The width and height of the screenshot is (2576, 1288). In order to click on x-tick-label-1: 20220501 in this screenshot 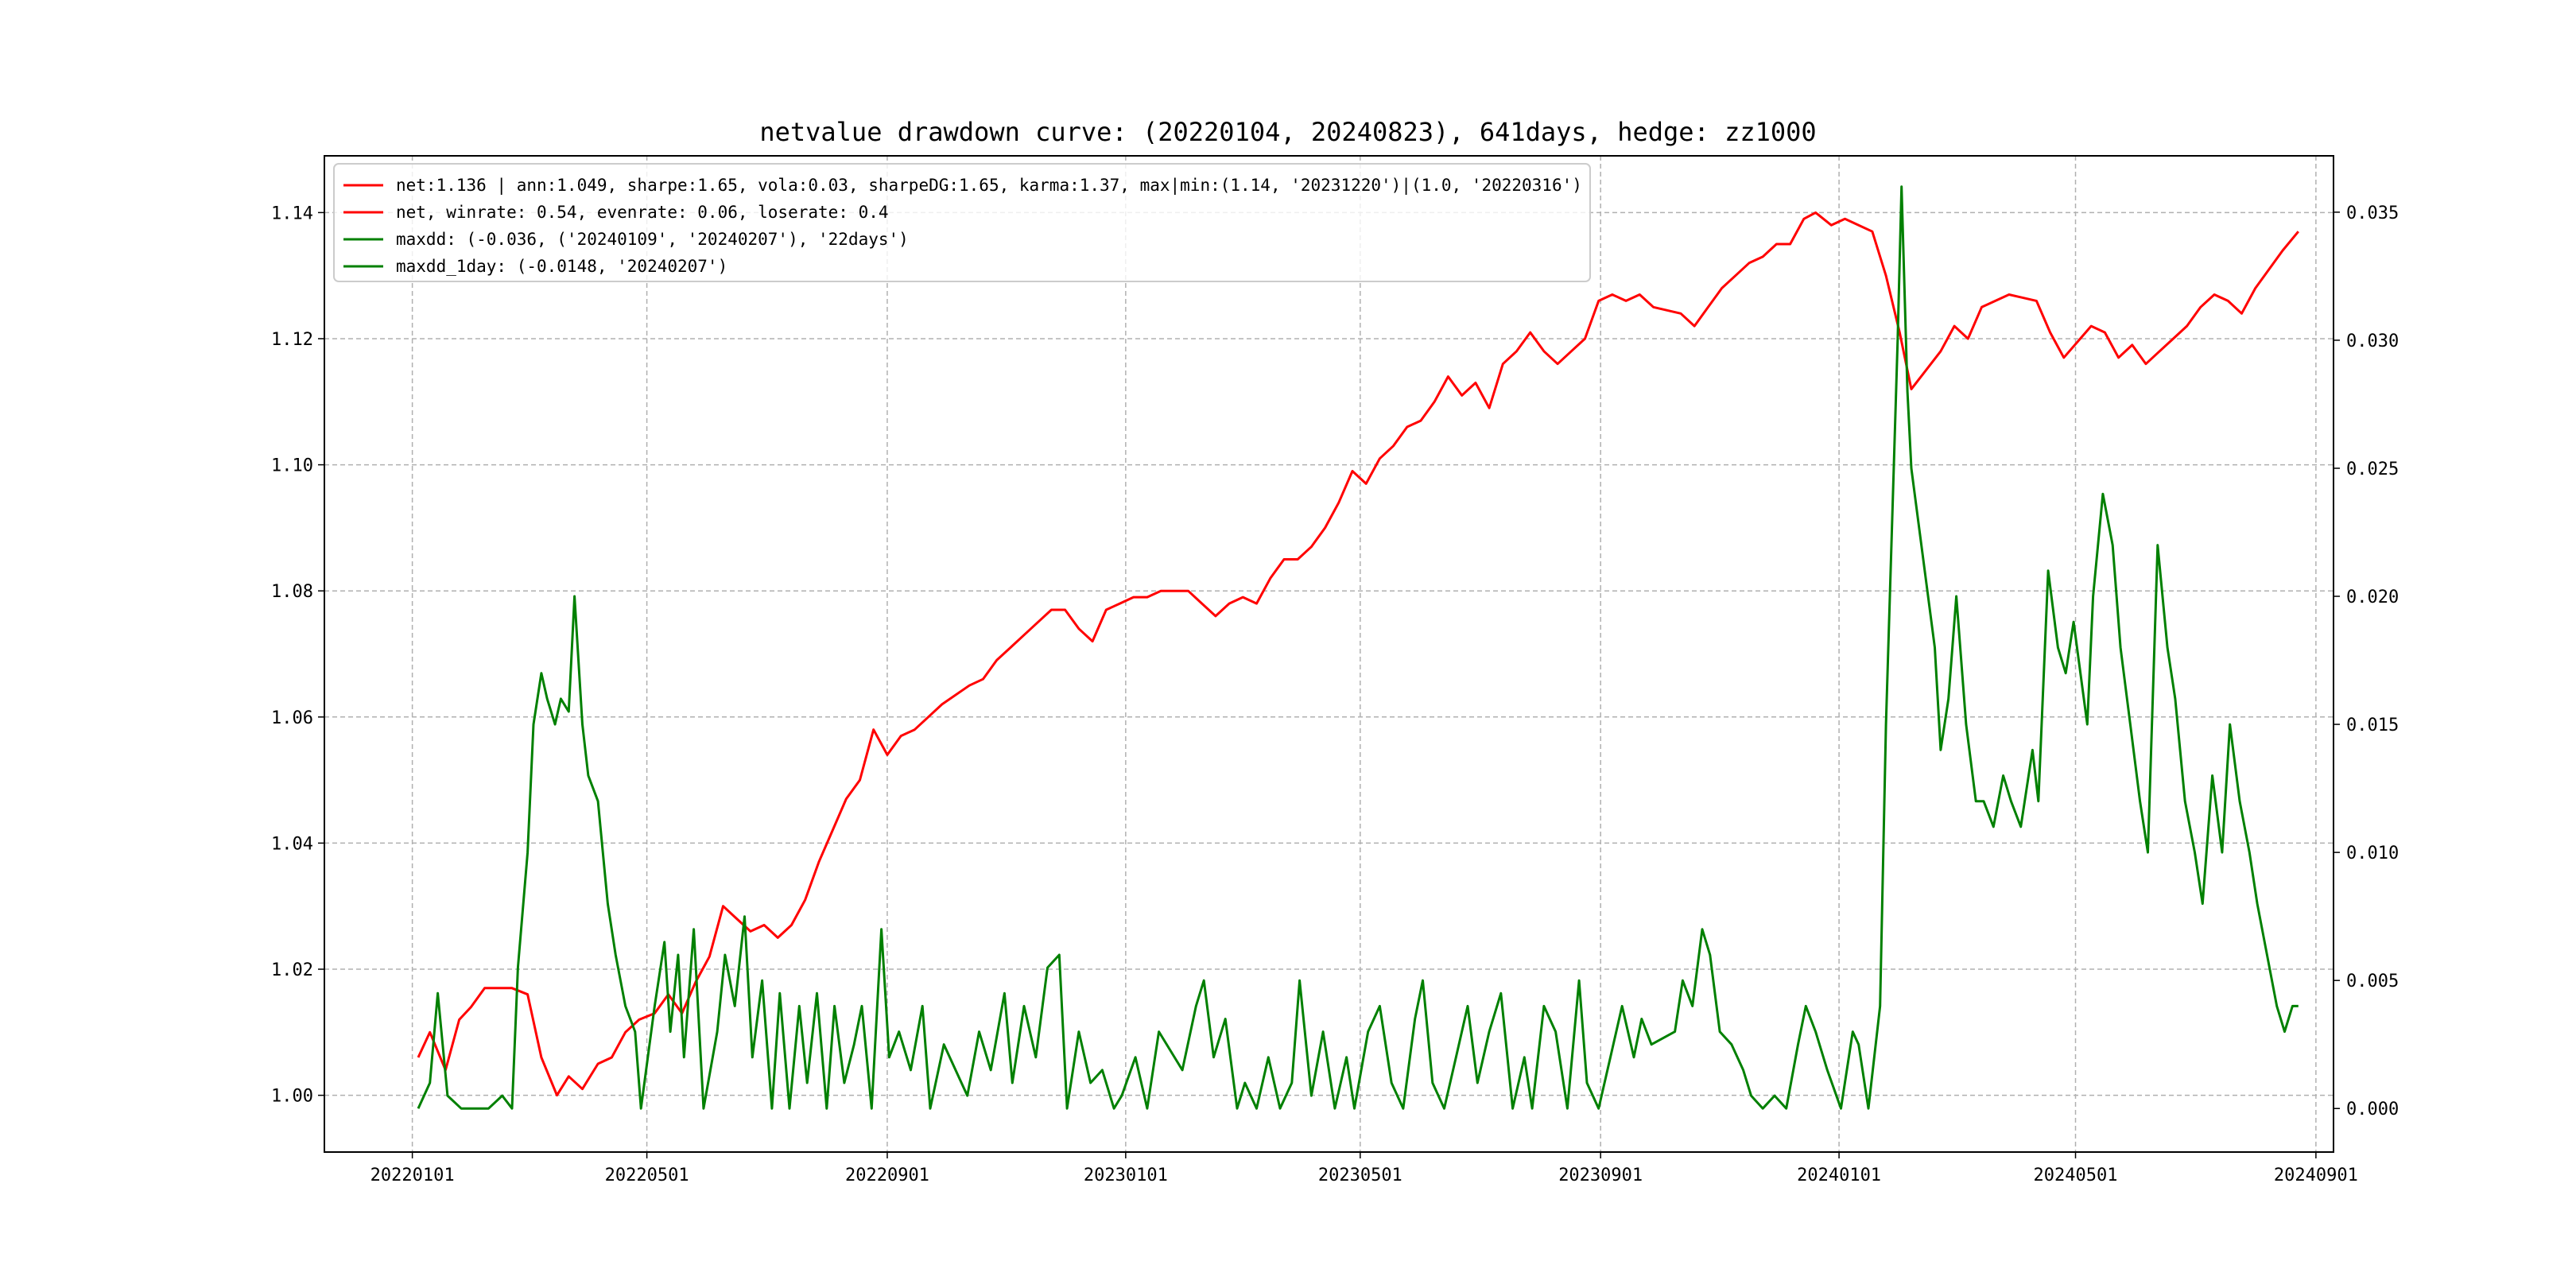, I will do `click(647, 1175)`.